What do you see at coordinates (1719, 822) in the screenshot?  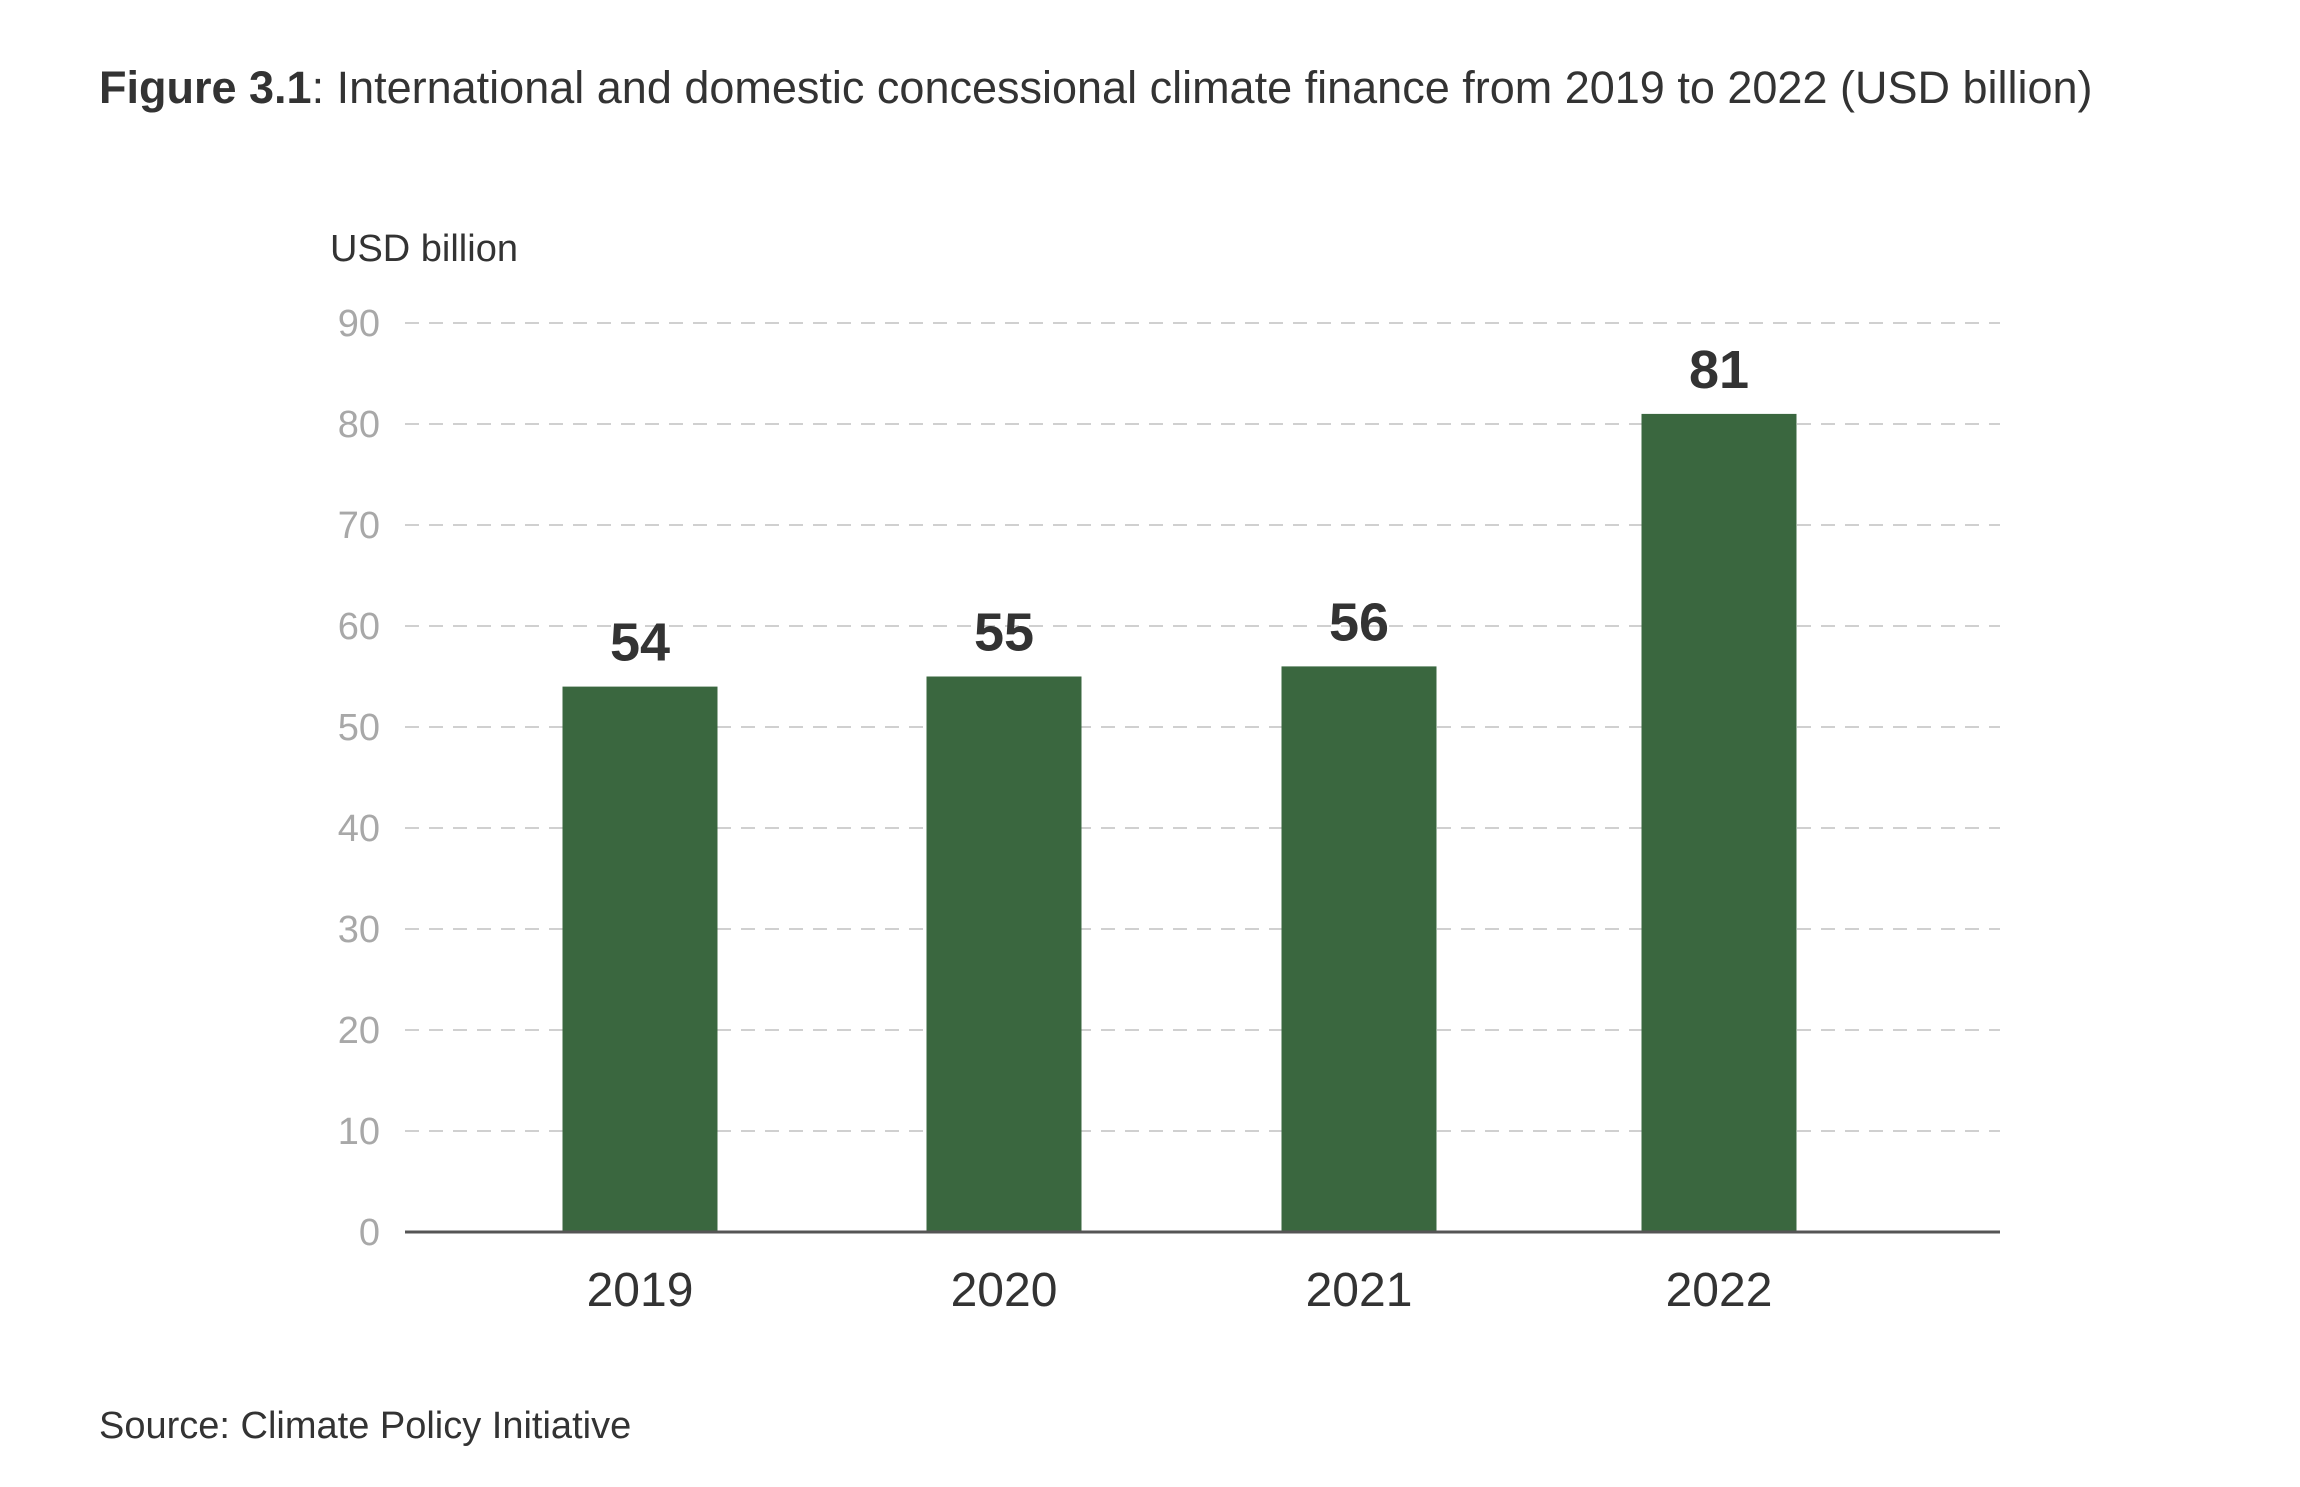 I see `bar-2022` at bounding box center [1719, 822].